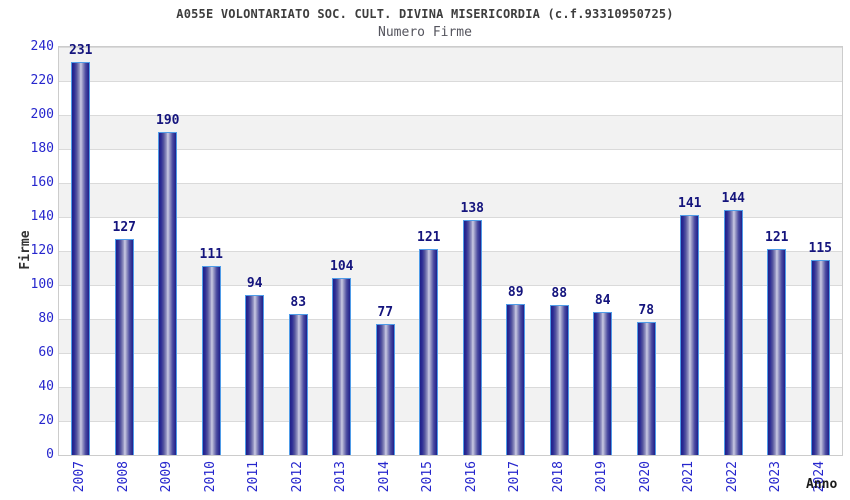 The image size is (850, 500). I want to click on x-tick-label-2010: 2010, so click(210, 477).